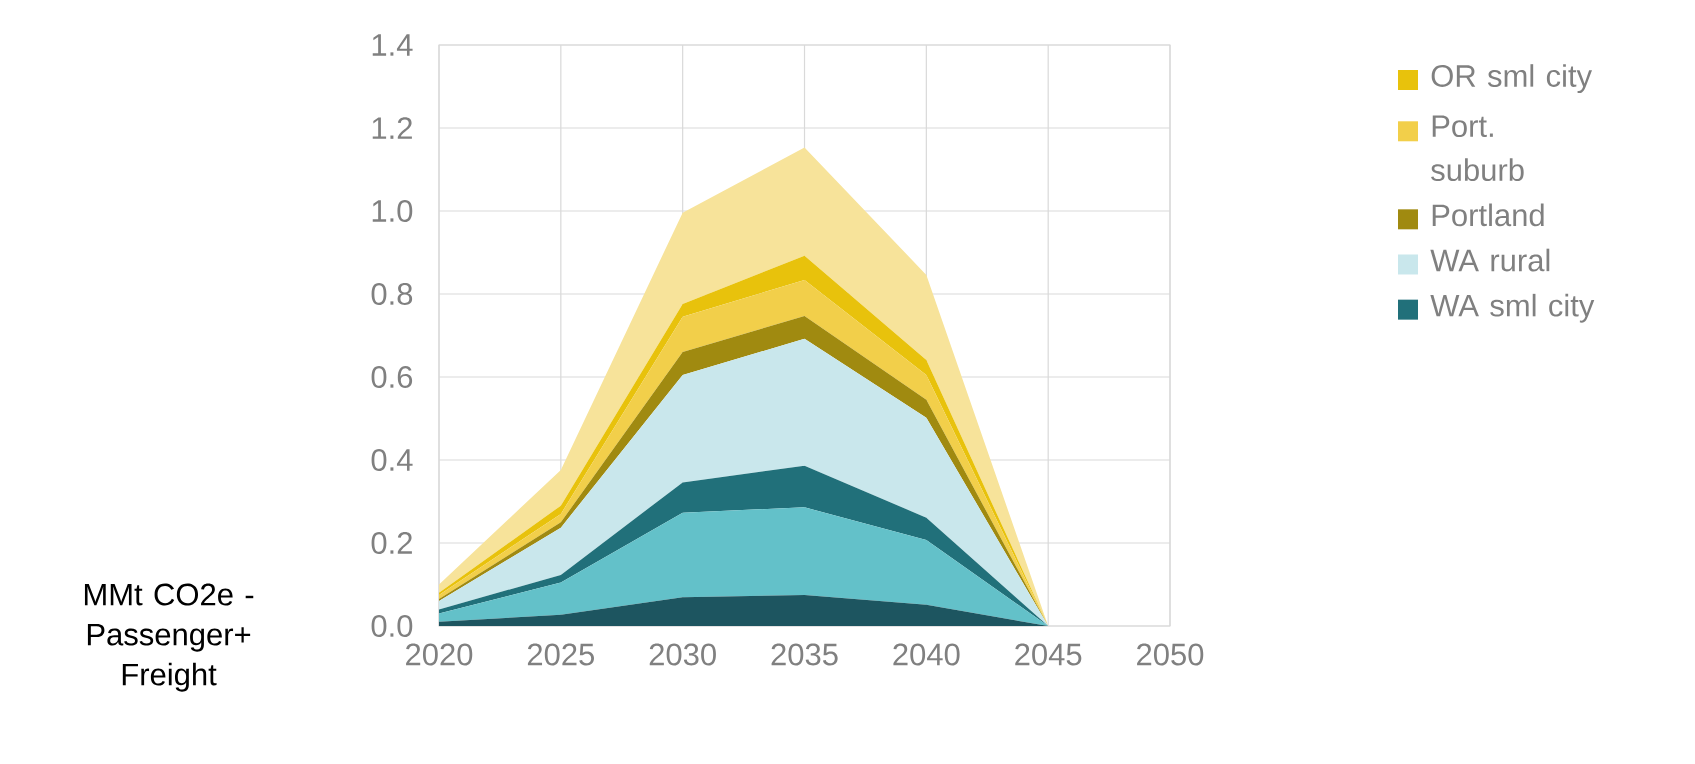  I want to click on legend-label: WA rural, so click(1490, 260).